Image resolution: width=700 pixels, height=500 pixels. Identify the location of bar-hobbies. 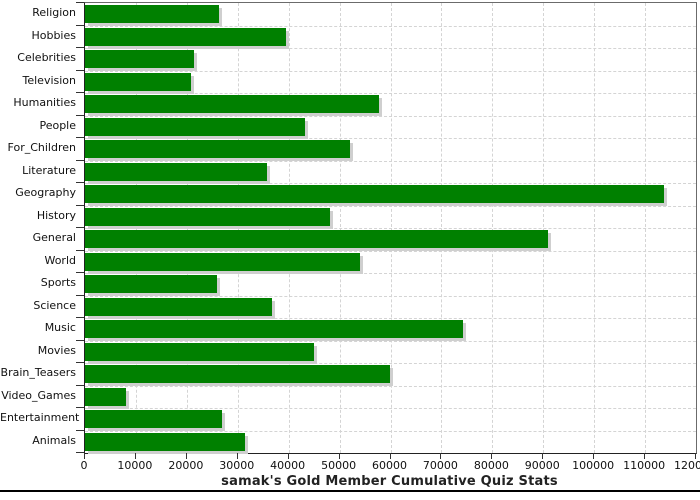
(186, 36).